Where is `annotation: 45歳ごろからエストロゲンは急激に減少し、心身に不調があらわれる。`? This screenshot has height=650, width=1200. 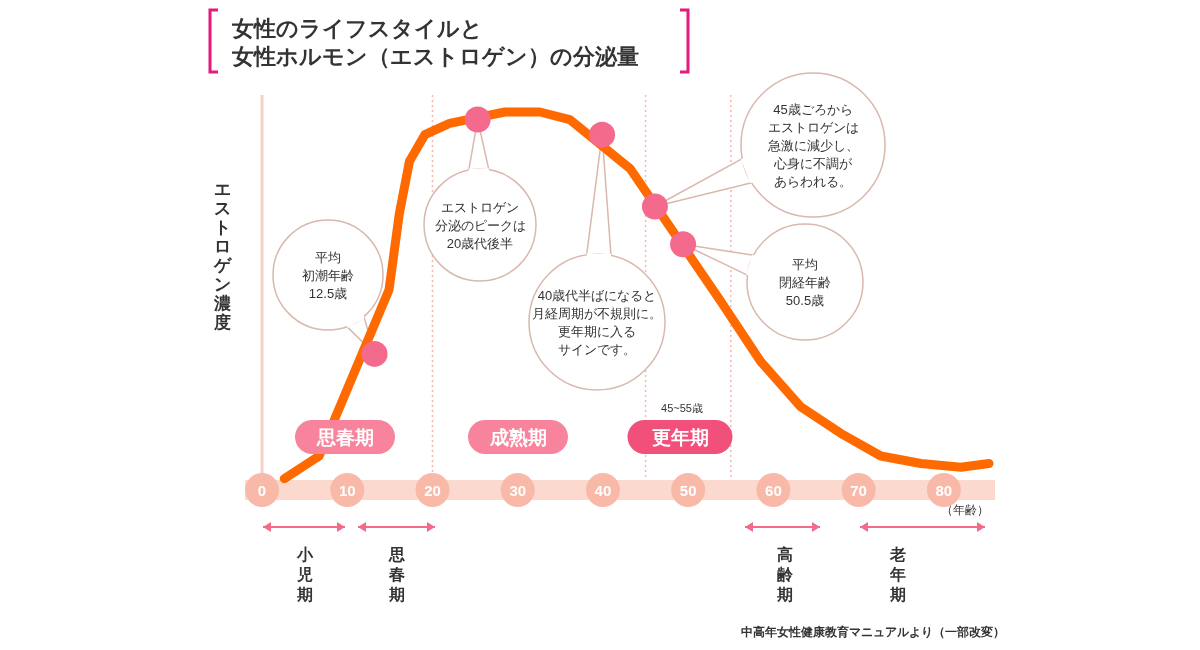 annotation: 45歳ごろからエストロゲンは急激に減少し、心身に不調があらわれる。 is located at coordinates (812, 145).